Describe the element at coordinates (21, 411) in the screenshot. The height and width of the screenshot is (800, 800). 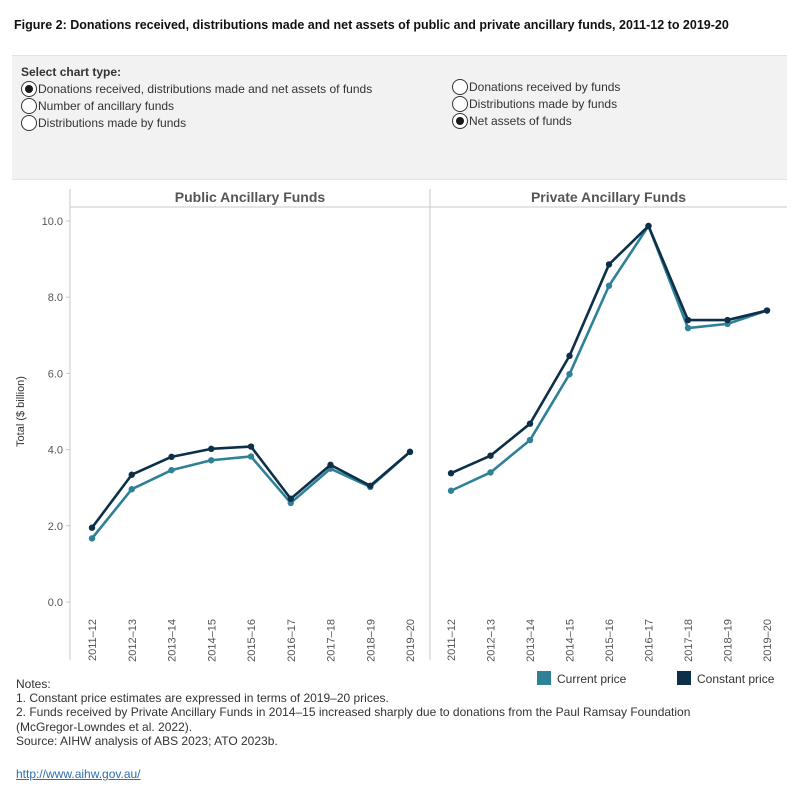
I see `y-axis-label: Total ($ billion)` at that location.